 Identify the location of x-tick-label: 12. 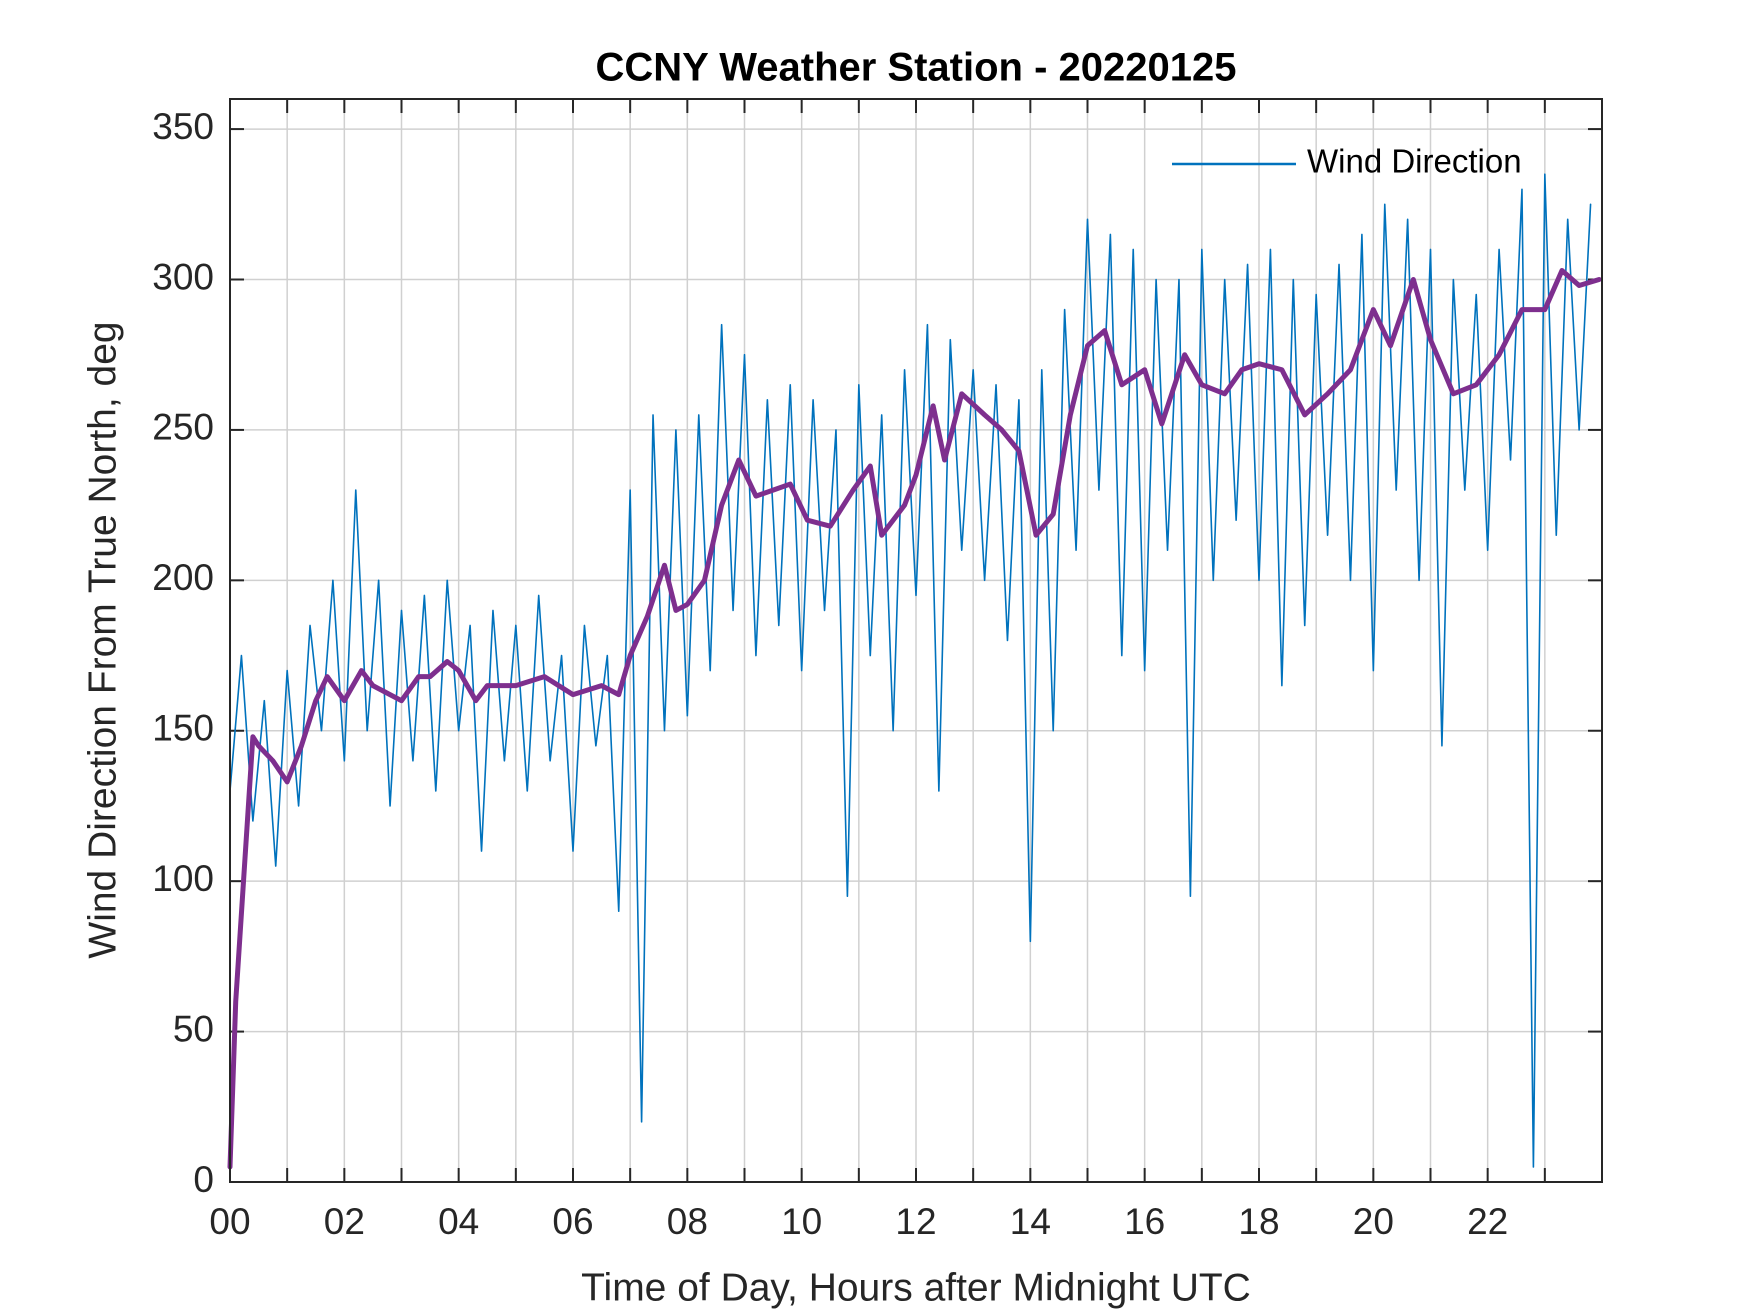
(915, 1221).